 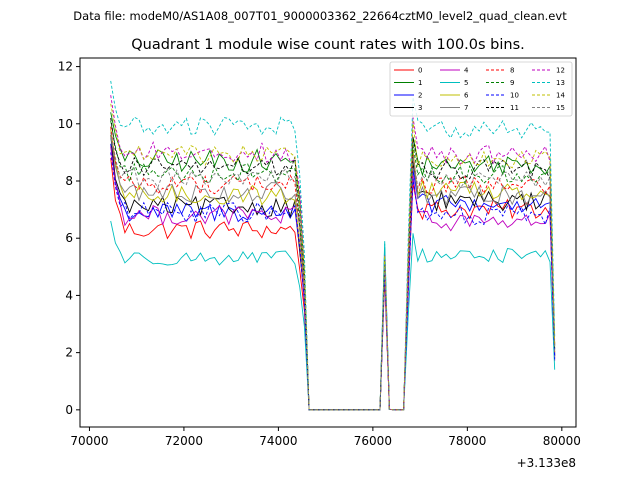 I want to click on x-tick-label: 78000, so click(x=467, y=441).